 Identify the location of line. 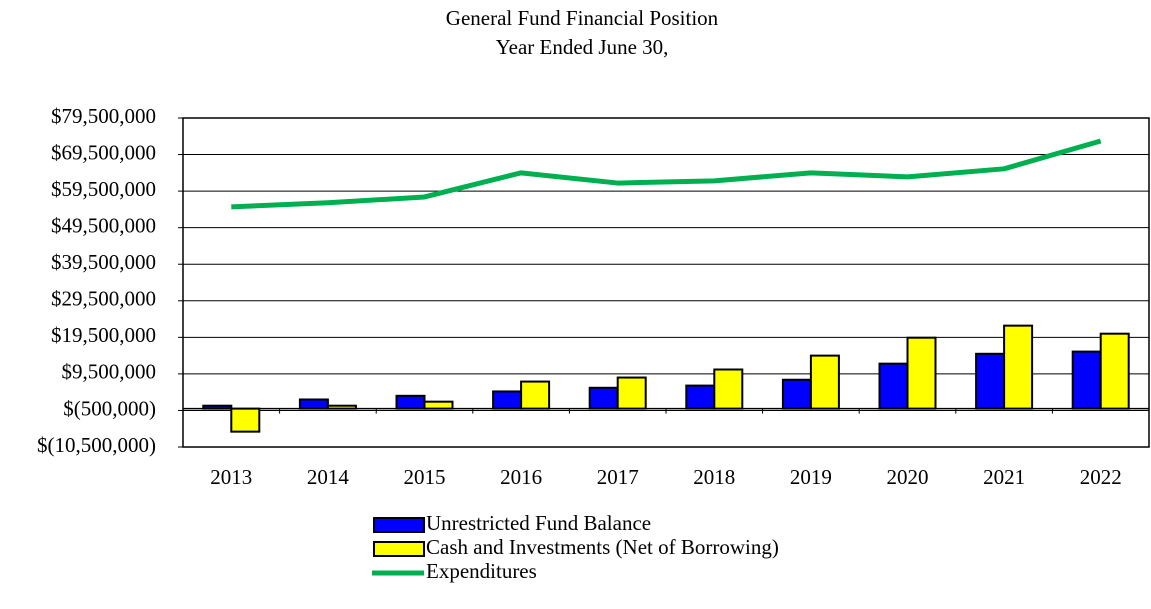
(666, 174).